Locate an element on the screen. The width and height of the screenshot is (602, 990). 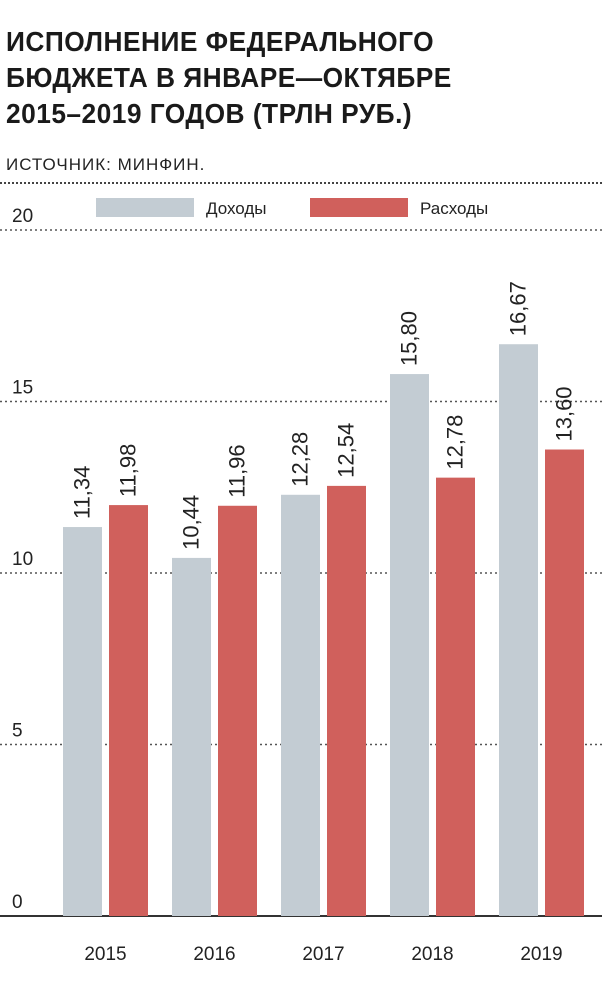
legend-label-1: Доходы is located at coordinates (236, 208).